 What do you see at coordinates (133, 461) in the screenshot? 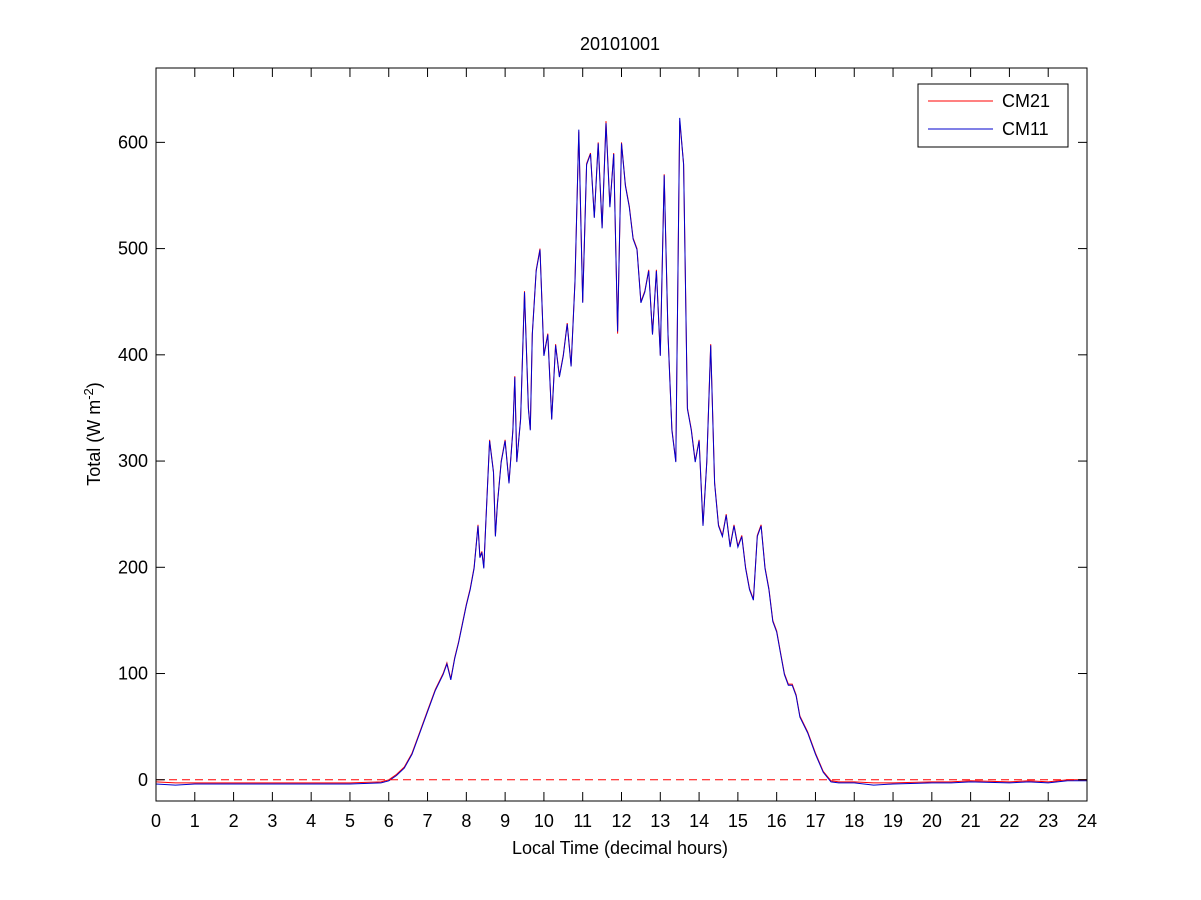
I see `y-tick-label: 300` at bounding box center [133, 461].